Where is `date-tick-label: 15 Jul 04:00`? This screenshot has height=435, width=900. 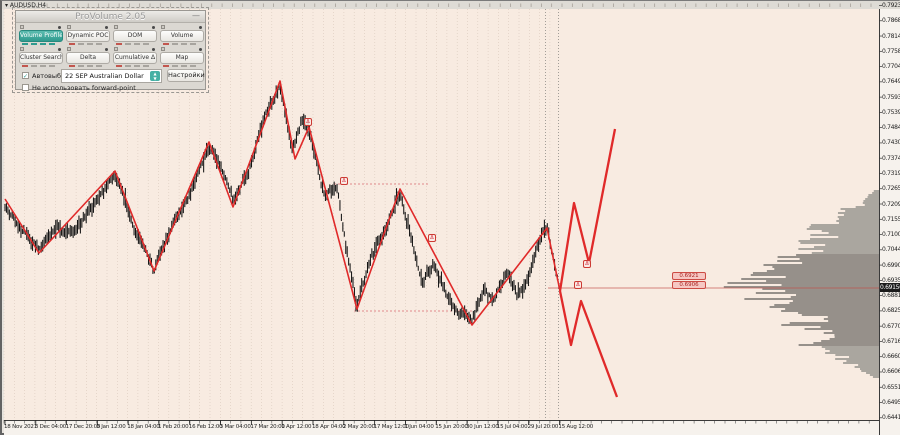
date-tick-label: 15 Jul 04:00 is located at coordinates (512, 427).